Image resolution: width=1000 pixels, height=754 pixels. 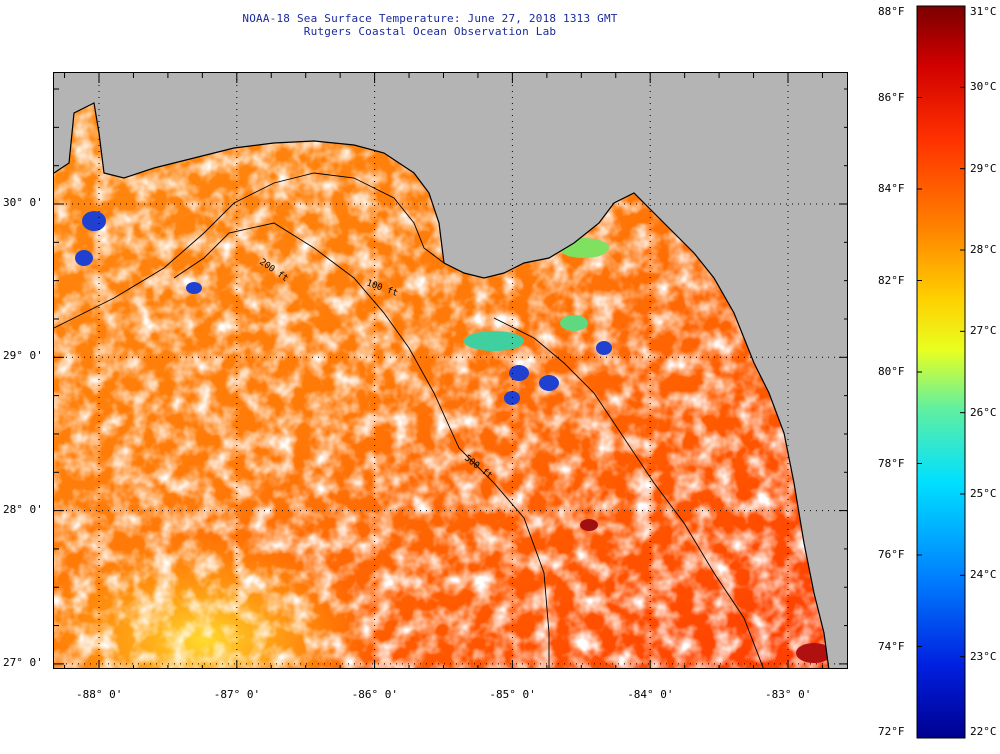 I want to click on celsius-label: 30°C, so click(x=983, y=87).